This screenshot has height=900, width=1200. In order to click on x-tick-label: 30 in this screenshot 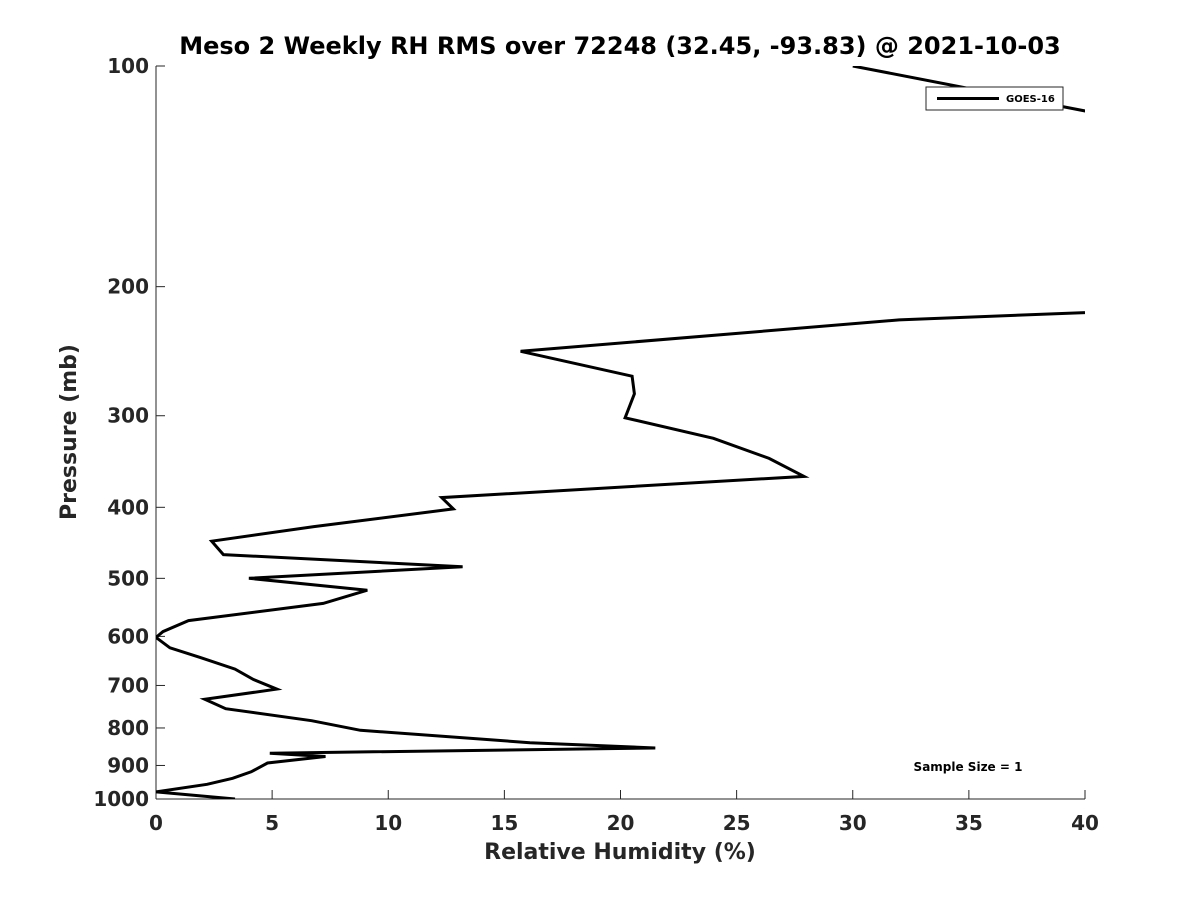, I will do `click(853, 823)`.